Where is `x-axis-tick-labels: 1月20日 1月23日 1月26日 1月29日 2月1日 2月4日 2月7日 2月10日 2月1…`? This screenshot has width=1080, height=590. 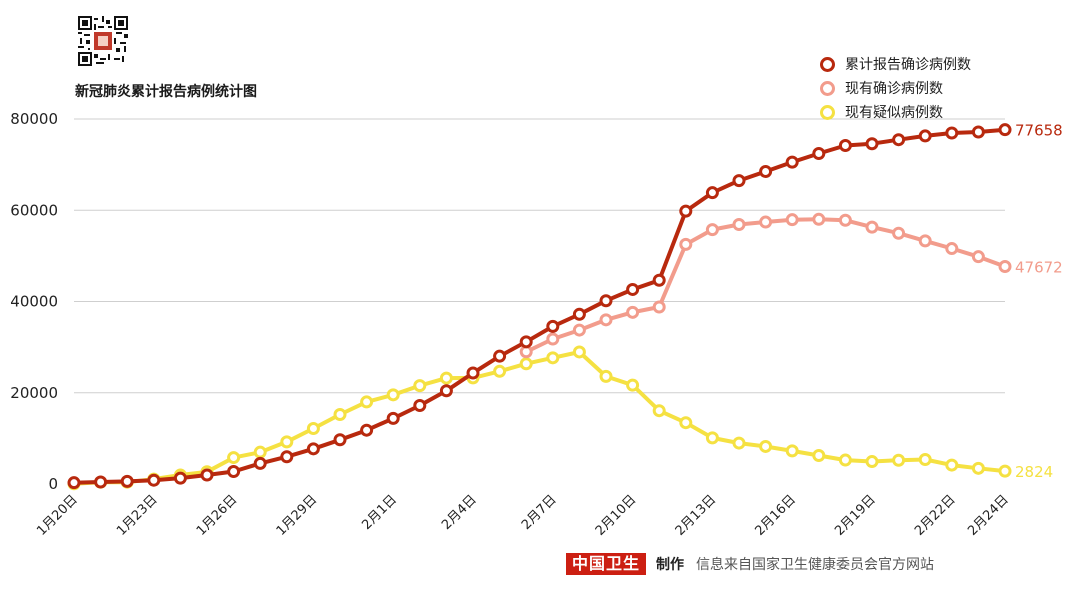 x-axis-tick-labels: 1月20日 1月23日 1月26日 1月29日 2月1日 2月4日 2月7日 2月10日 2月1… is located at coordinates (523, 515).